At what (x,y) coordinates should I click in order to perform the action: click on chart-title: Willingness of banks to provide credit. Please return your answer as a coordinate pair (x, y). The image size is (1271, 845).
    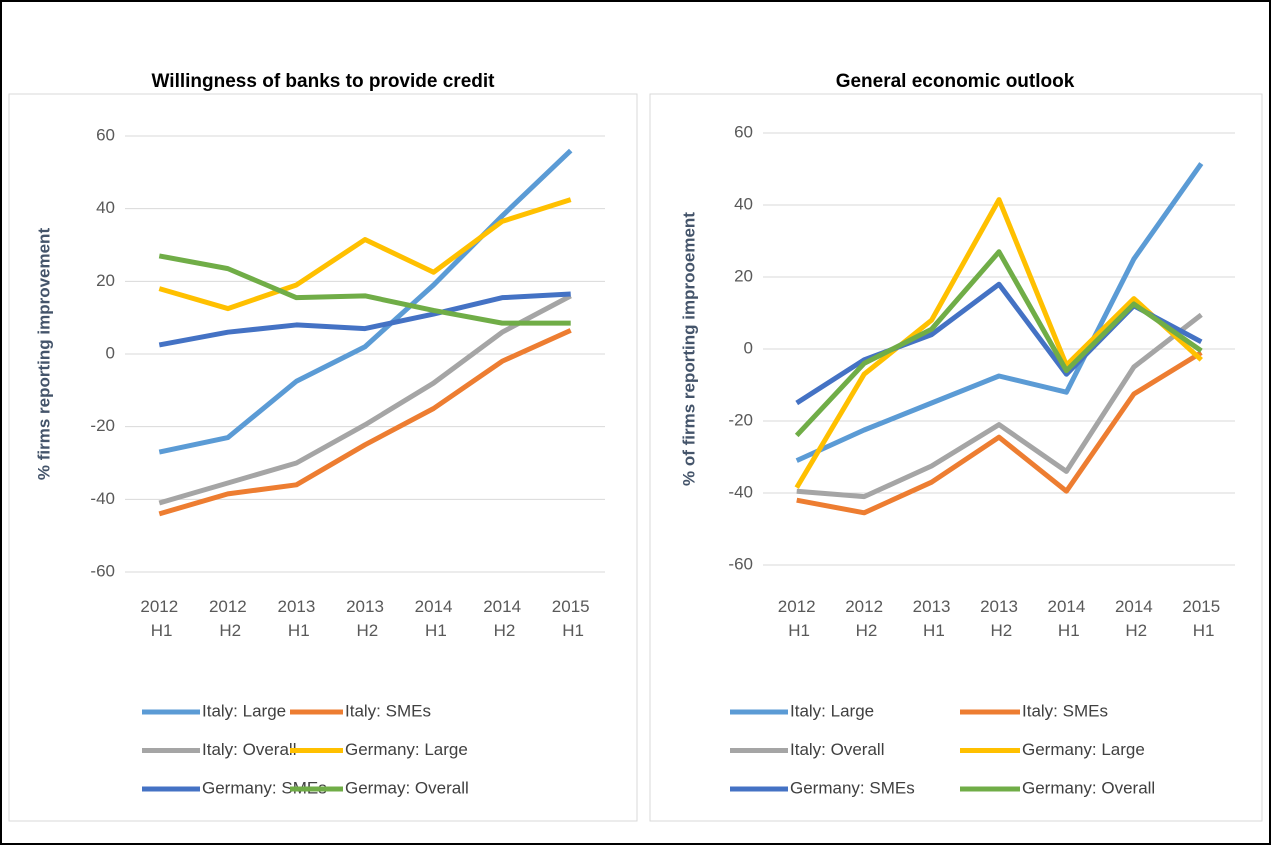
    Looking at the image, I should click on (324, 81).